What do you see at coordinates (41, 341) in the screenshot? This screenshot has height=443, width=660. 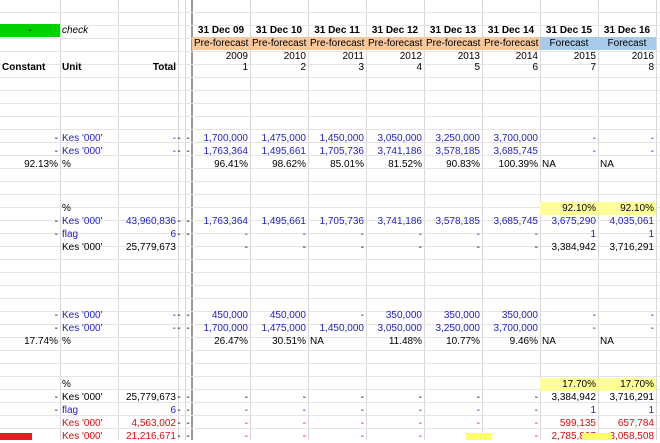 I see `constant-cell: 17.74%` at bounding box center [41, 341].